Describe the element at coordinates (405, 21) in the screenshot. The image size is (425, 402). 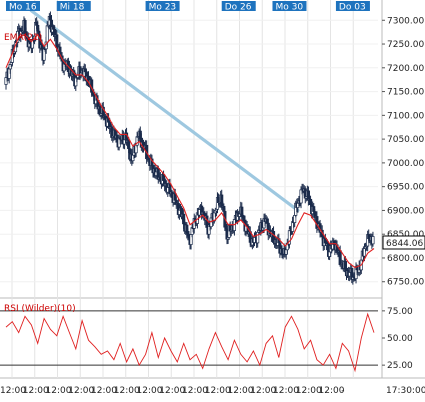
I see `y-tick-label: 7300.00` at that location.